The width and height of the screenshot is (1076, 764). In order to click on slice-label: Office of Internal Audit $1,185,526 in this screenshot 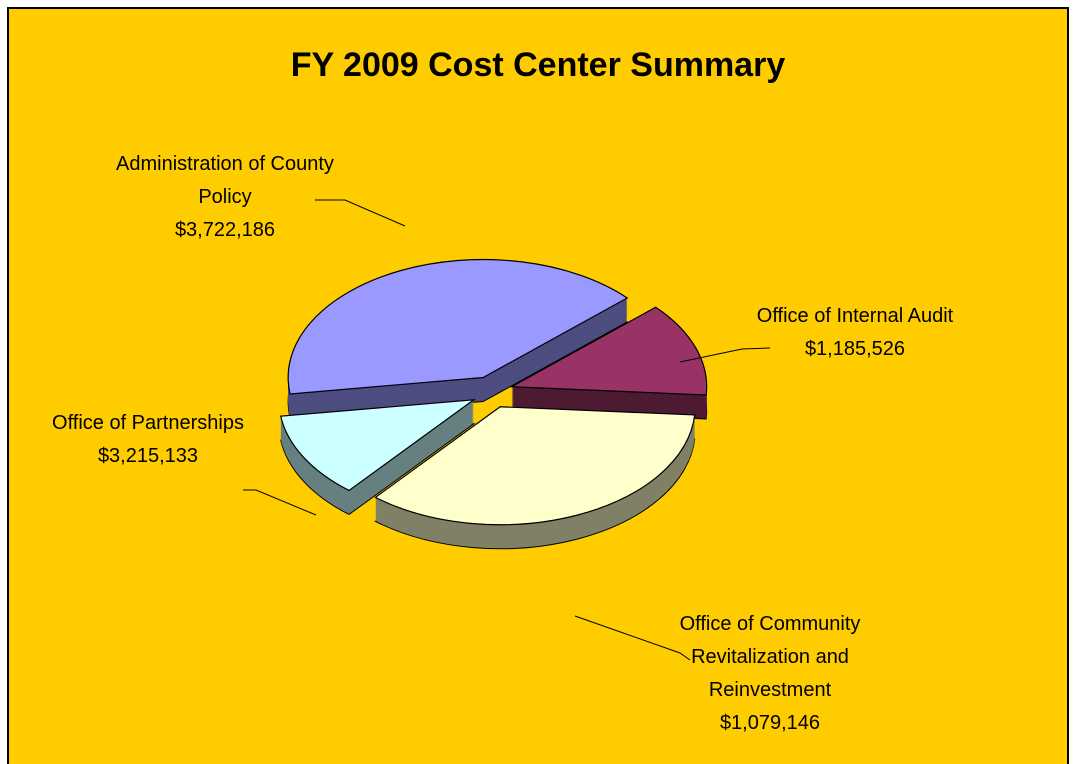, I will do `click(855, 333)`.